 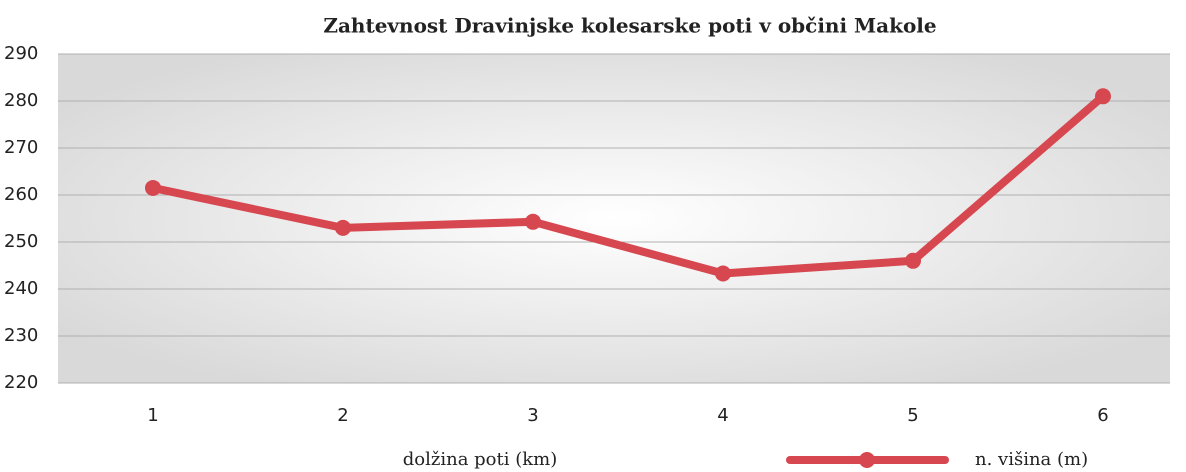 What do you see at coordinates (21, 288) in the screenshot?
I see `y-tick-label: 240` at bounding box center [21, 288].